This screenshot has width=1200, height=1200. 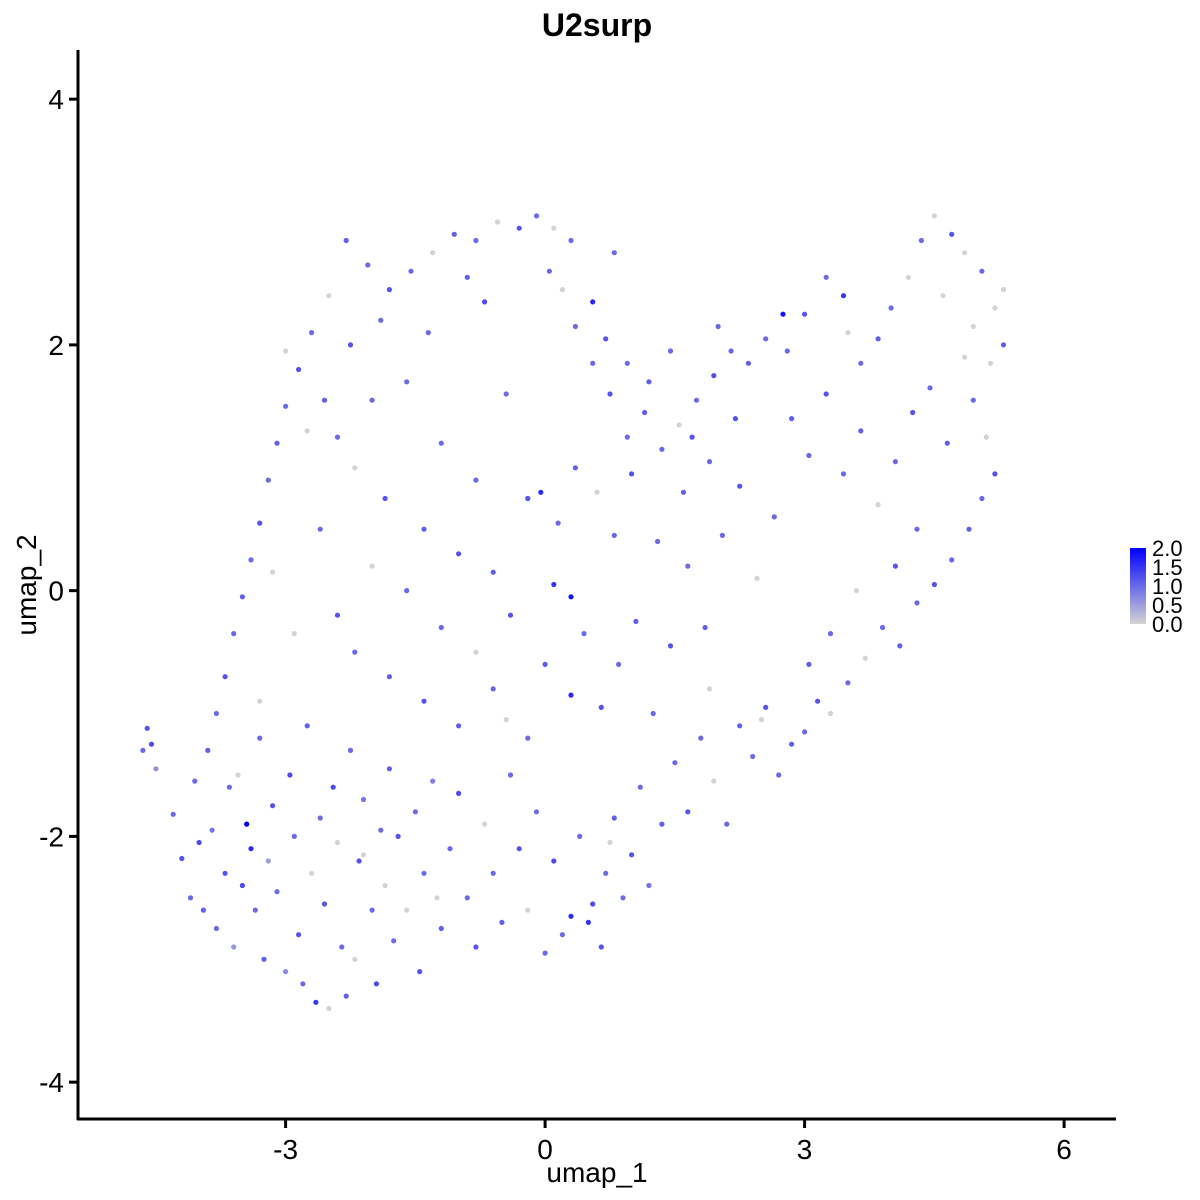 What do you see at coordinates (1167, 548) in the screenshot?
I see `legend-break-label: 2.0` at bounding box center [1167, 548].